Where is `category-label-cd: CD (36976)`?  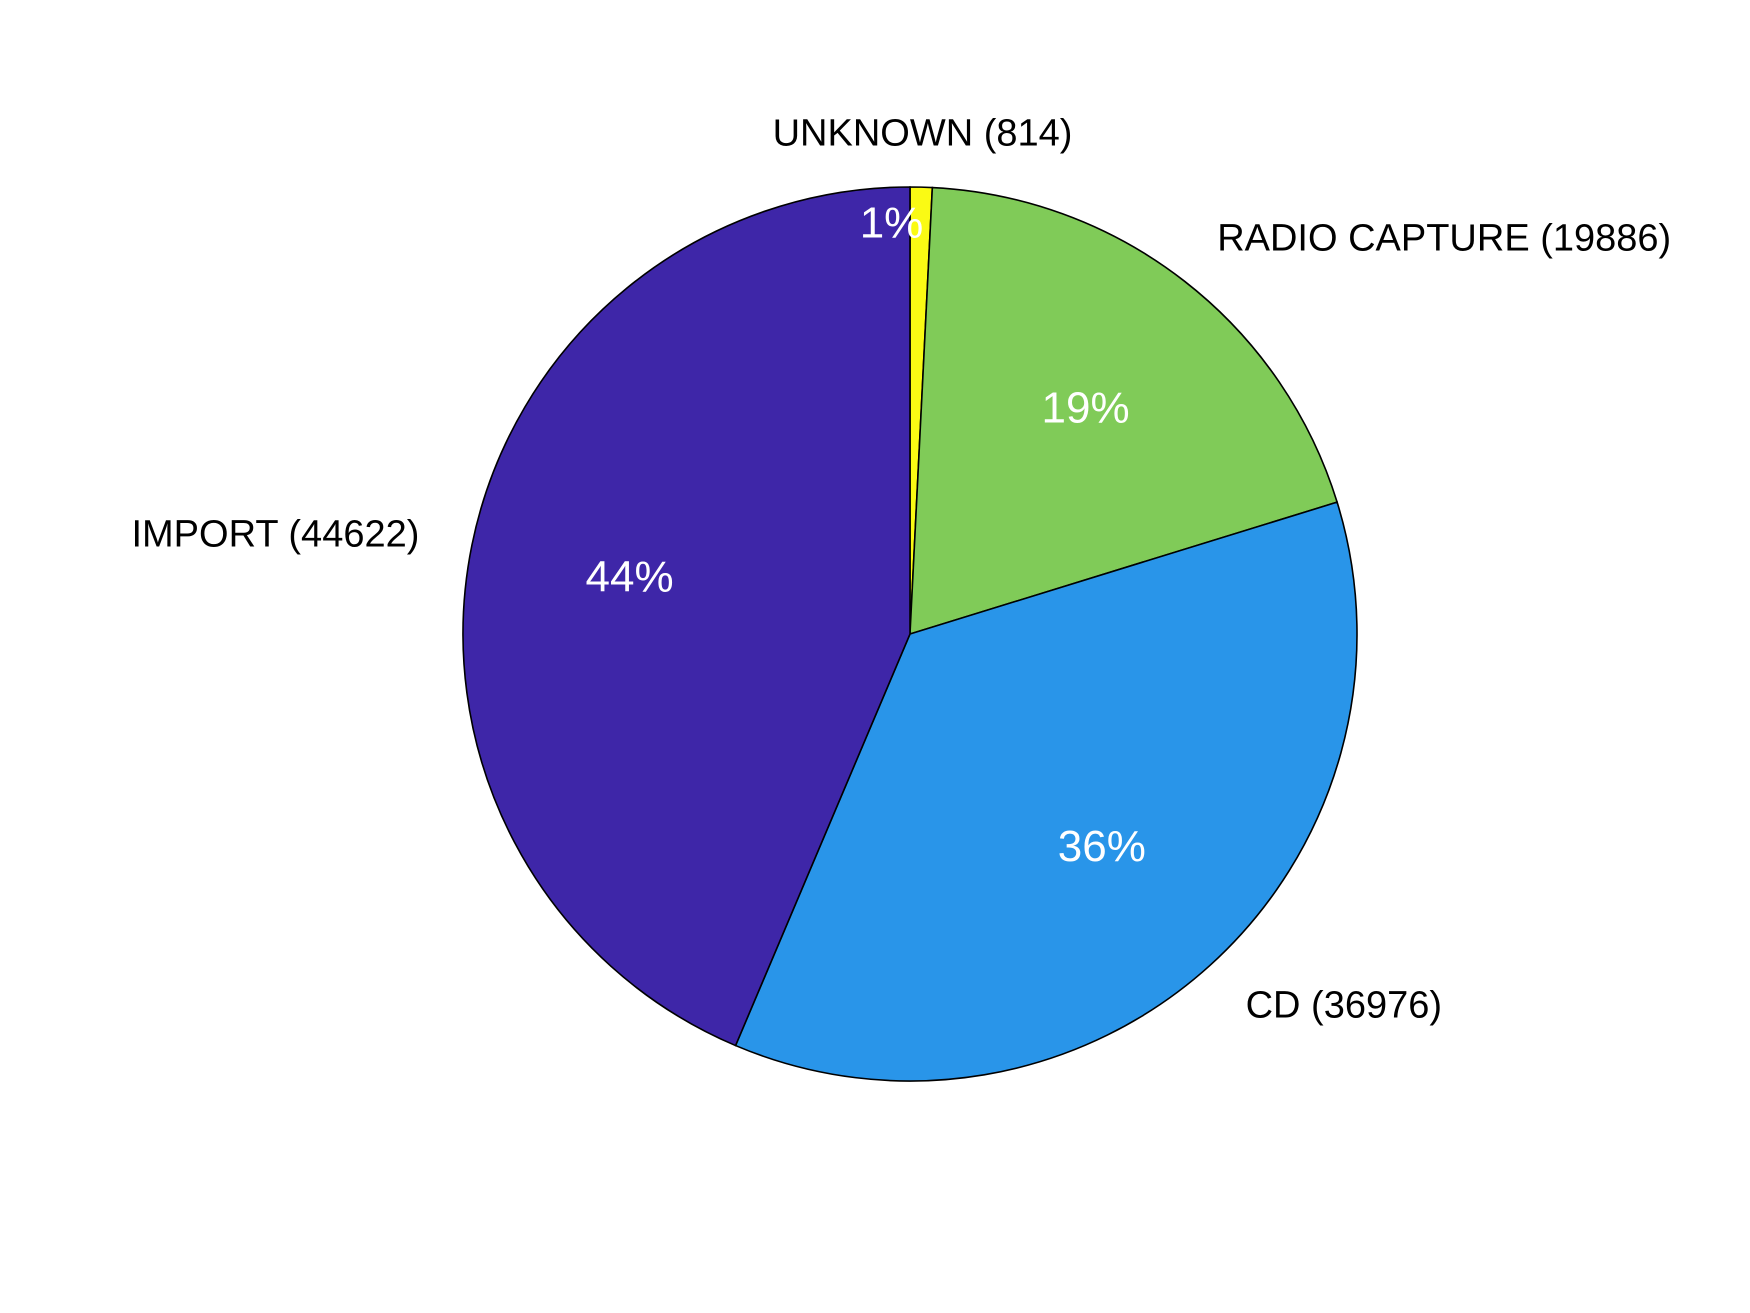
category-label-cd: CD (36976) is located at coordinates (1344, 1006).